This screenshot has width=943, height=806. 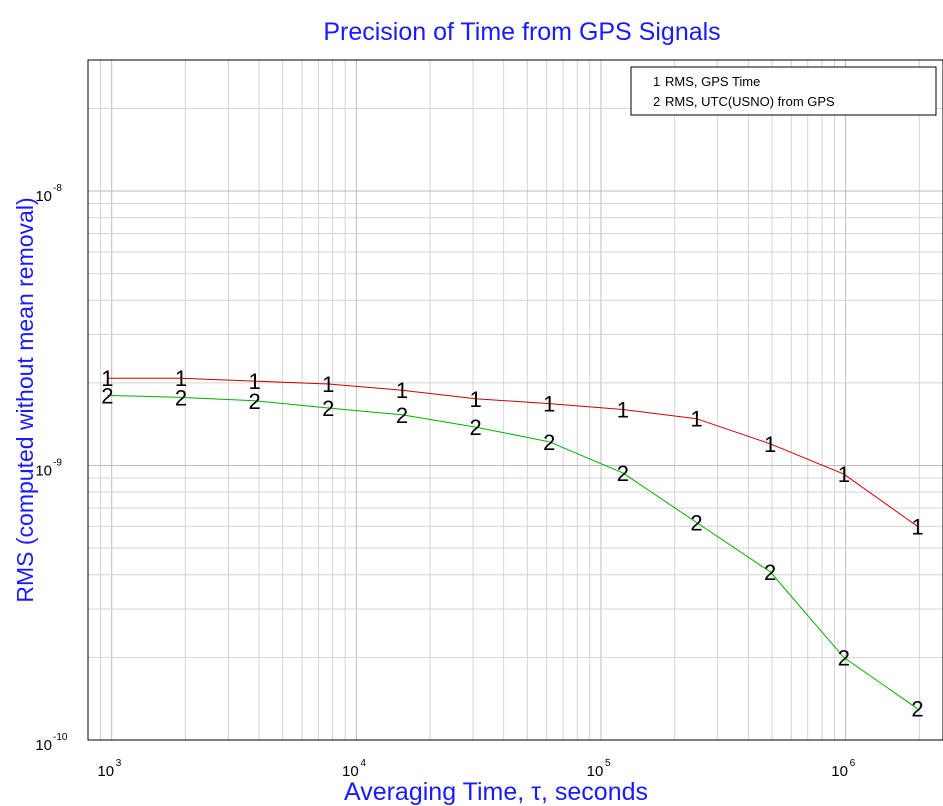 What do you see at coordinates (750, 101) in the screenshot?
I see `legend-label-2: RMS, UTC(USNO) from GPS` at bounding box center [750, 101].